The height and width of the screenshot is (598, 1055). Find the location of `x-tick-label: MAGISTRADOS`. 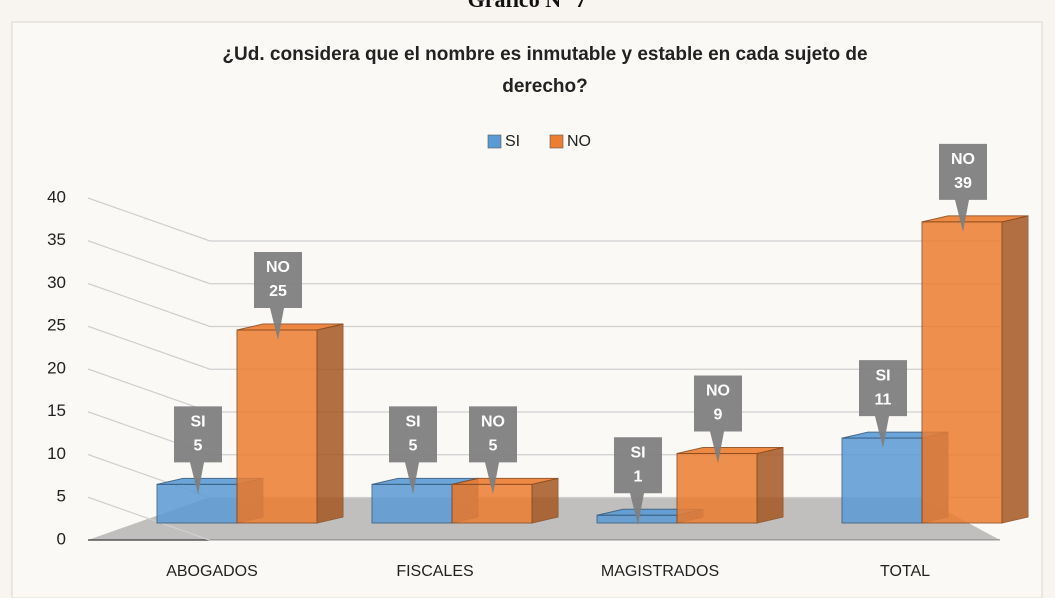

x-tick-label: MAGISTRADOS is located at coordinates (660, 571).